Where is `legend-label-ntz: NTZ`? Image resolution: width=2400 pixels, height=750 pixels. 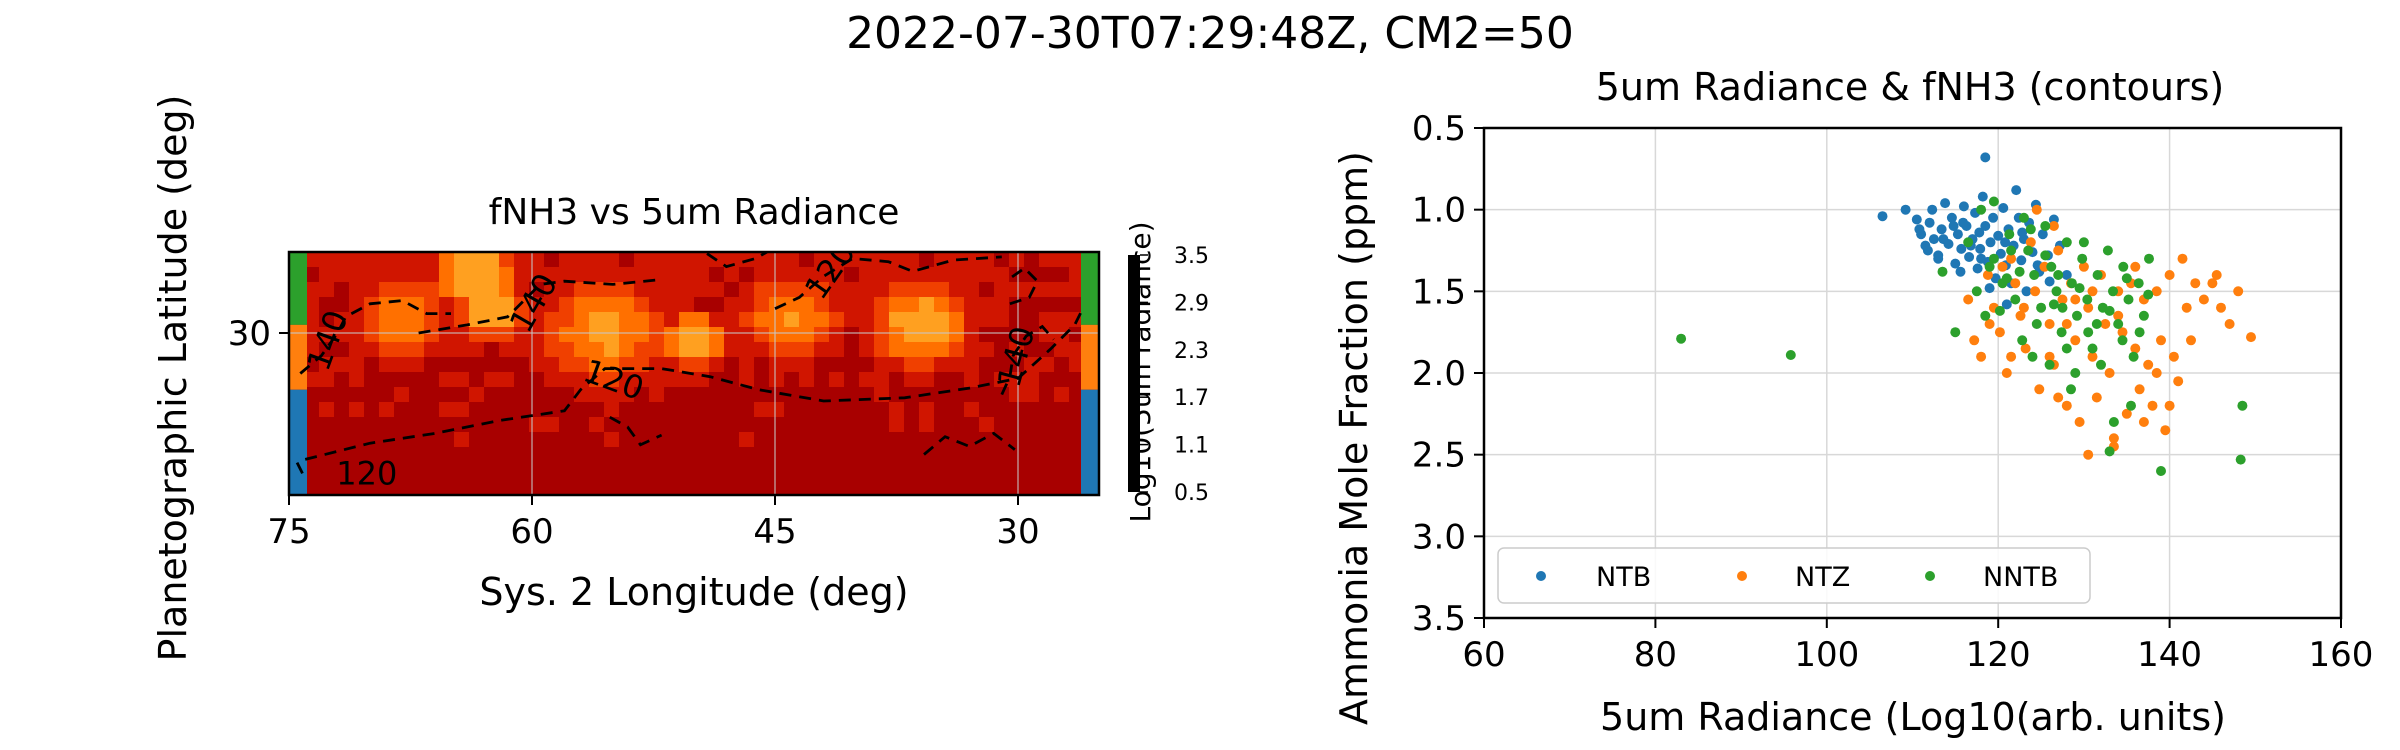 legend-label-ntz: NTZ is located at coordinates (1822, 577).